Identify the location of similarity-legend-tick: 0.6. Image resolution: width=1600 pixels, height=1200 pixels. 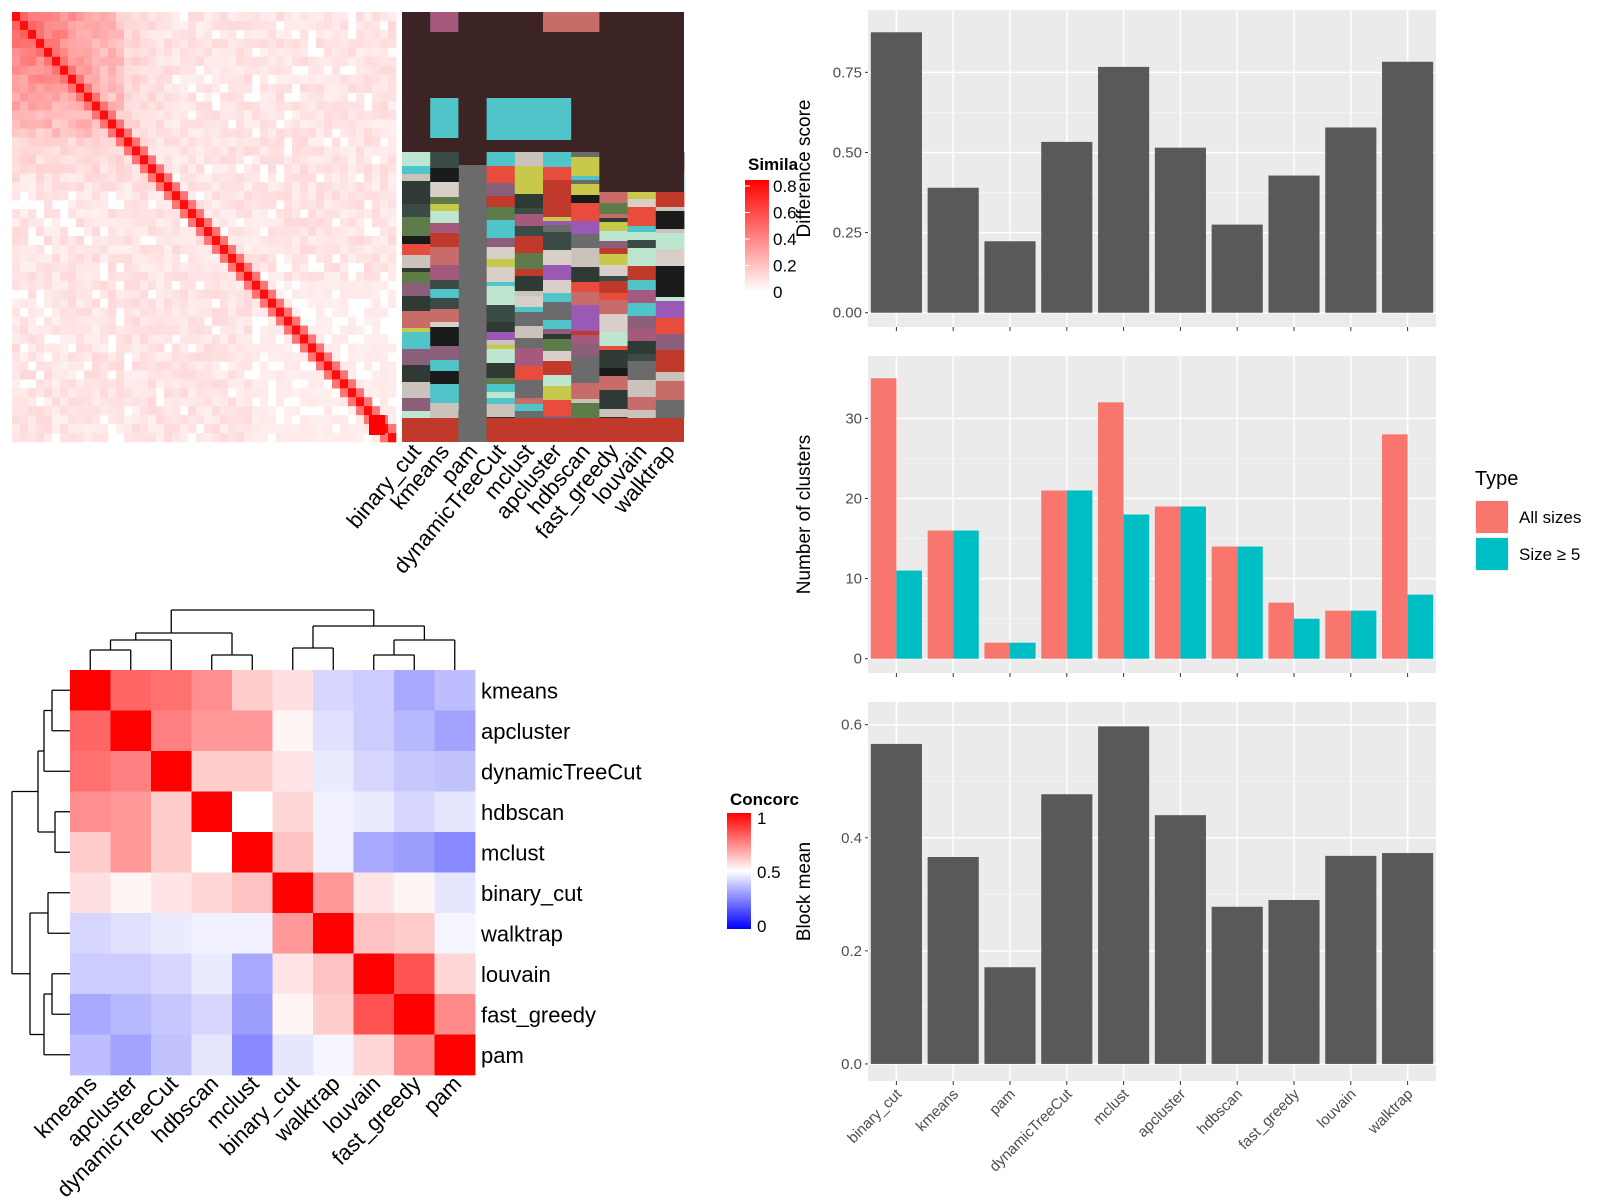
(785, 213).